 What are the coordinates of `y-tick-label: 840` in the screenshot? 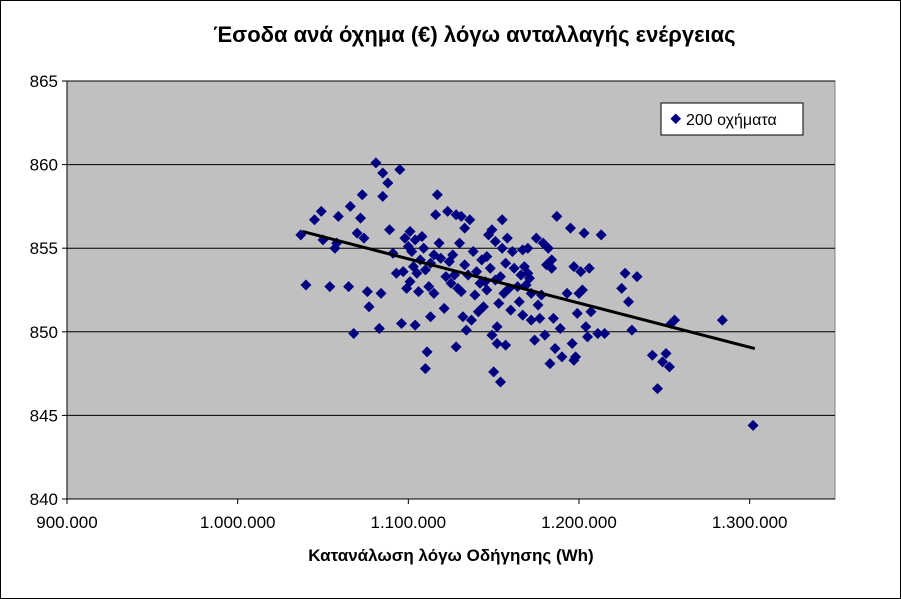 It's located at (44, 499).